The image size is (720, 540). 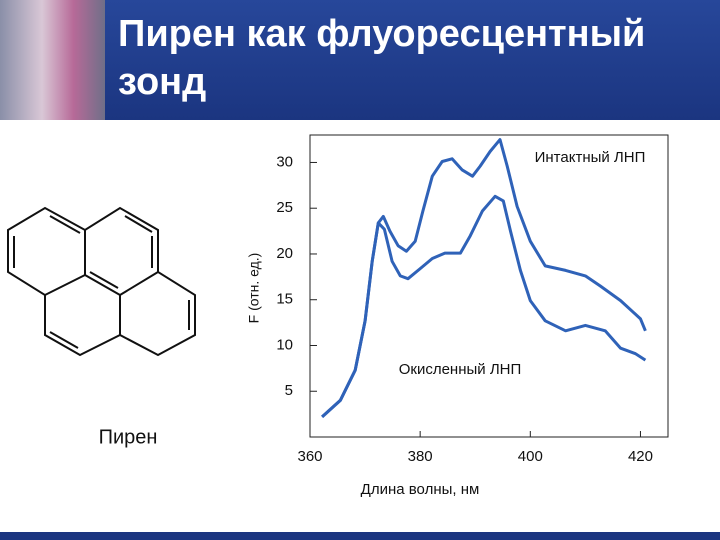 I want to click on x-tick-label: 380, so click(x=420, y=456).